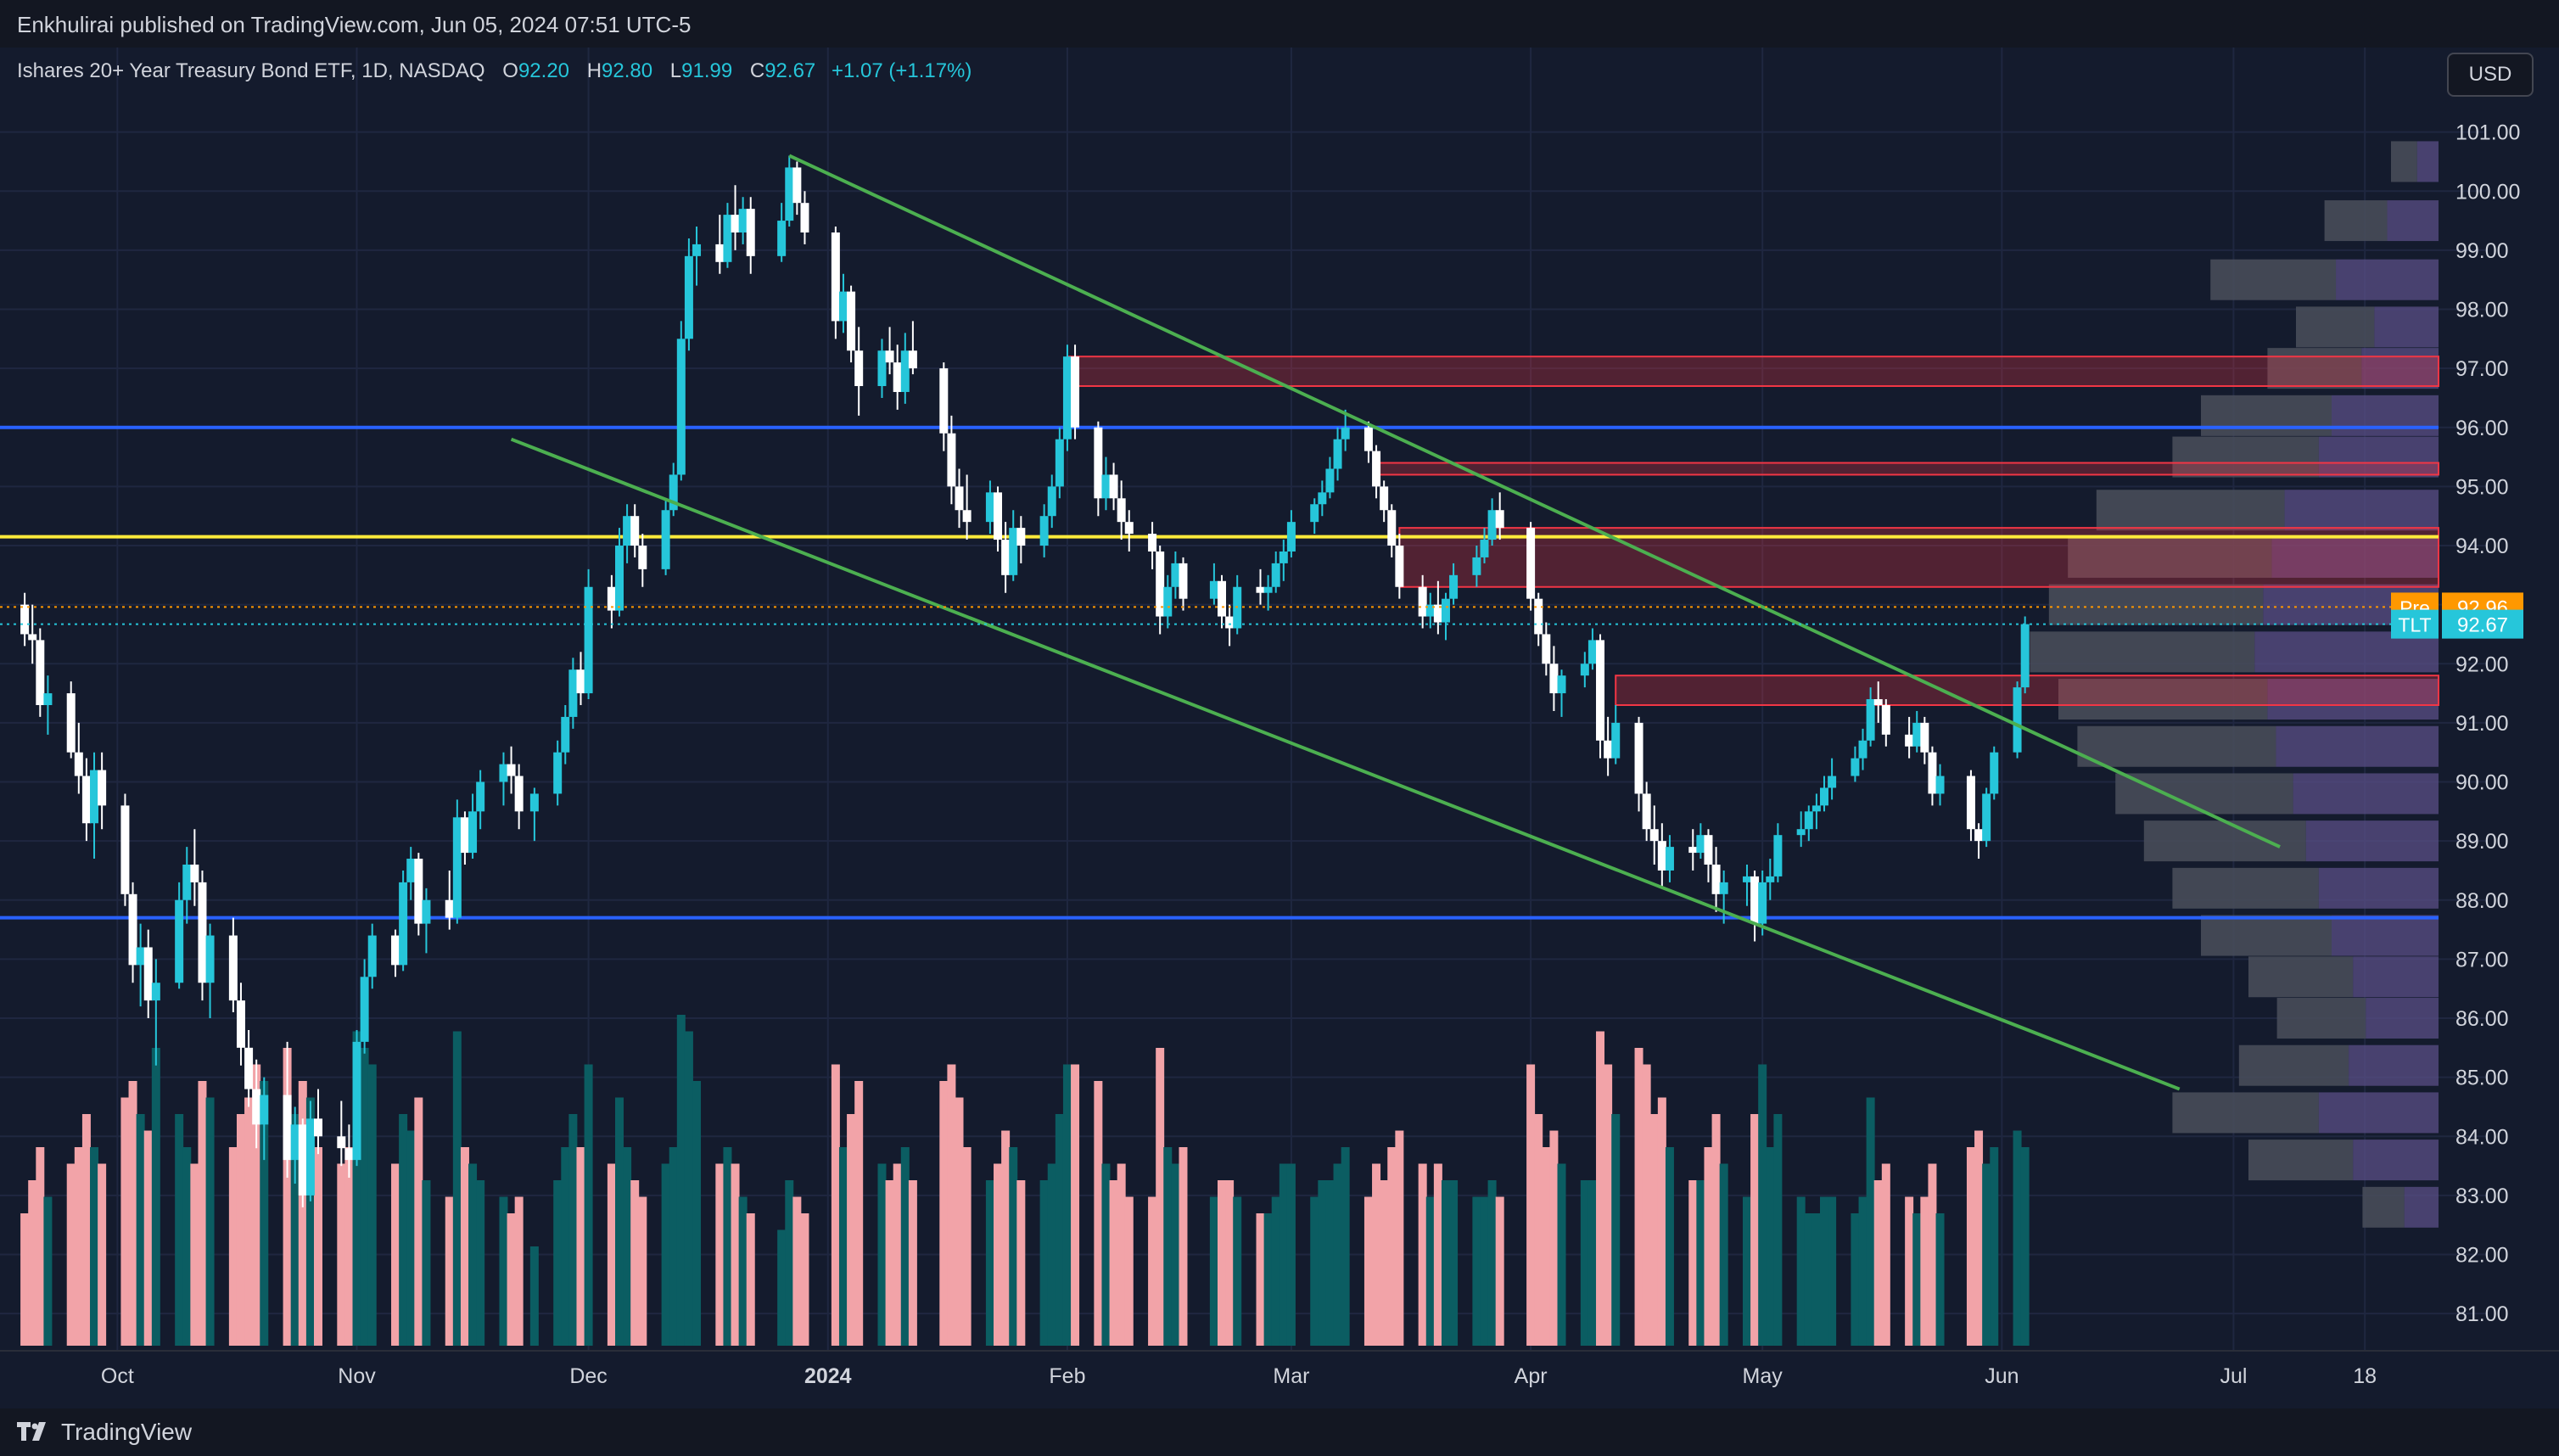 This screenshot has width=2559, height=1456. What do you see at coordinates (2482, 429) in the screenshot?
I see `y-tick-label: 96.00` at bounding box center [2482, 429].